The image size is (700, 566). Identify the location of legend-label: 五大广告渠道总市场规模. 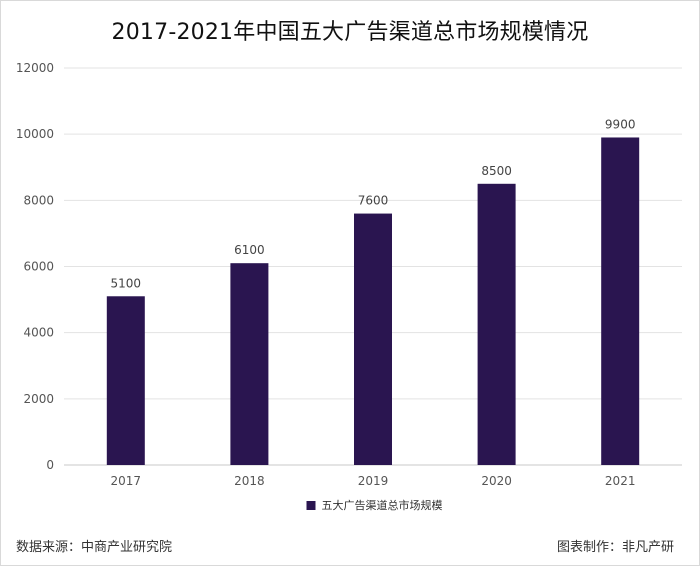
(382, 505).